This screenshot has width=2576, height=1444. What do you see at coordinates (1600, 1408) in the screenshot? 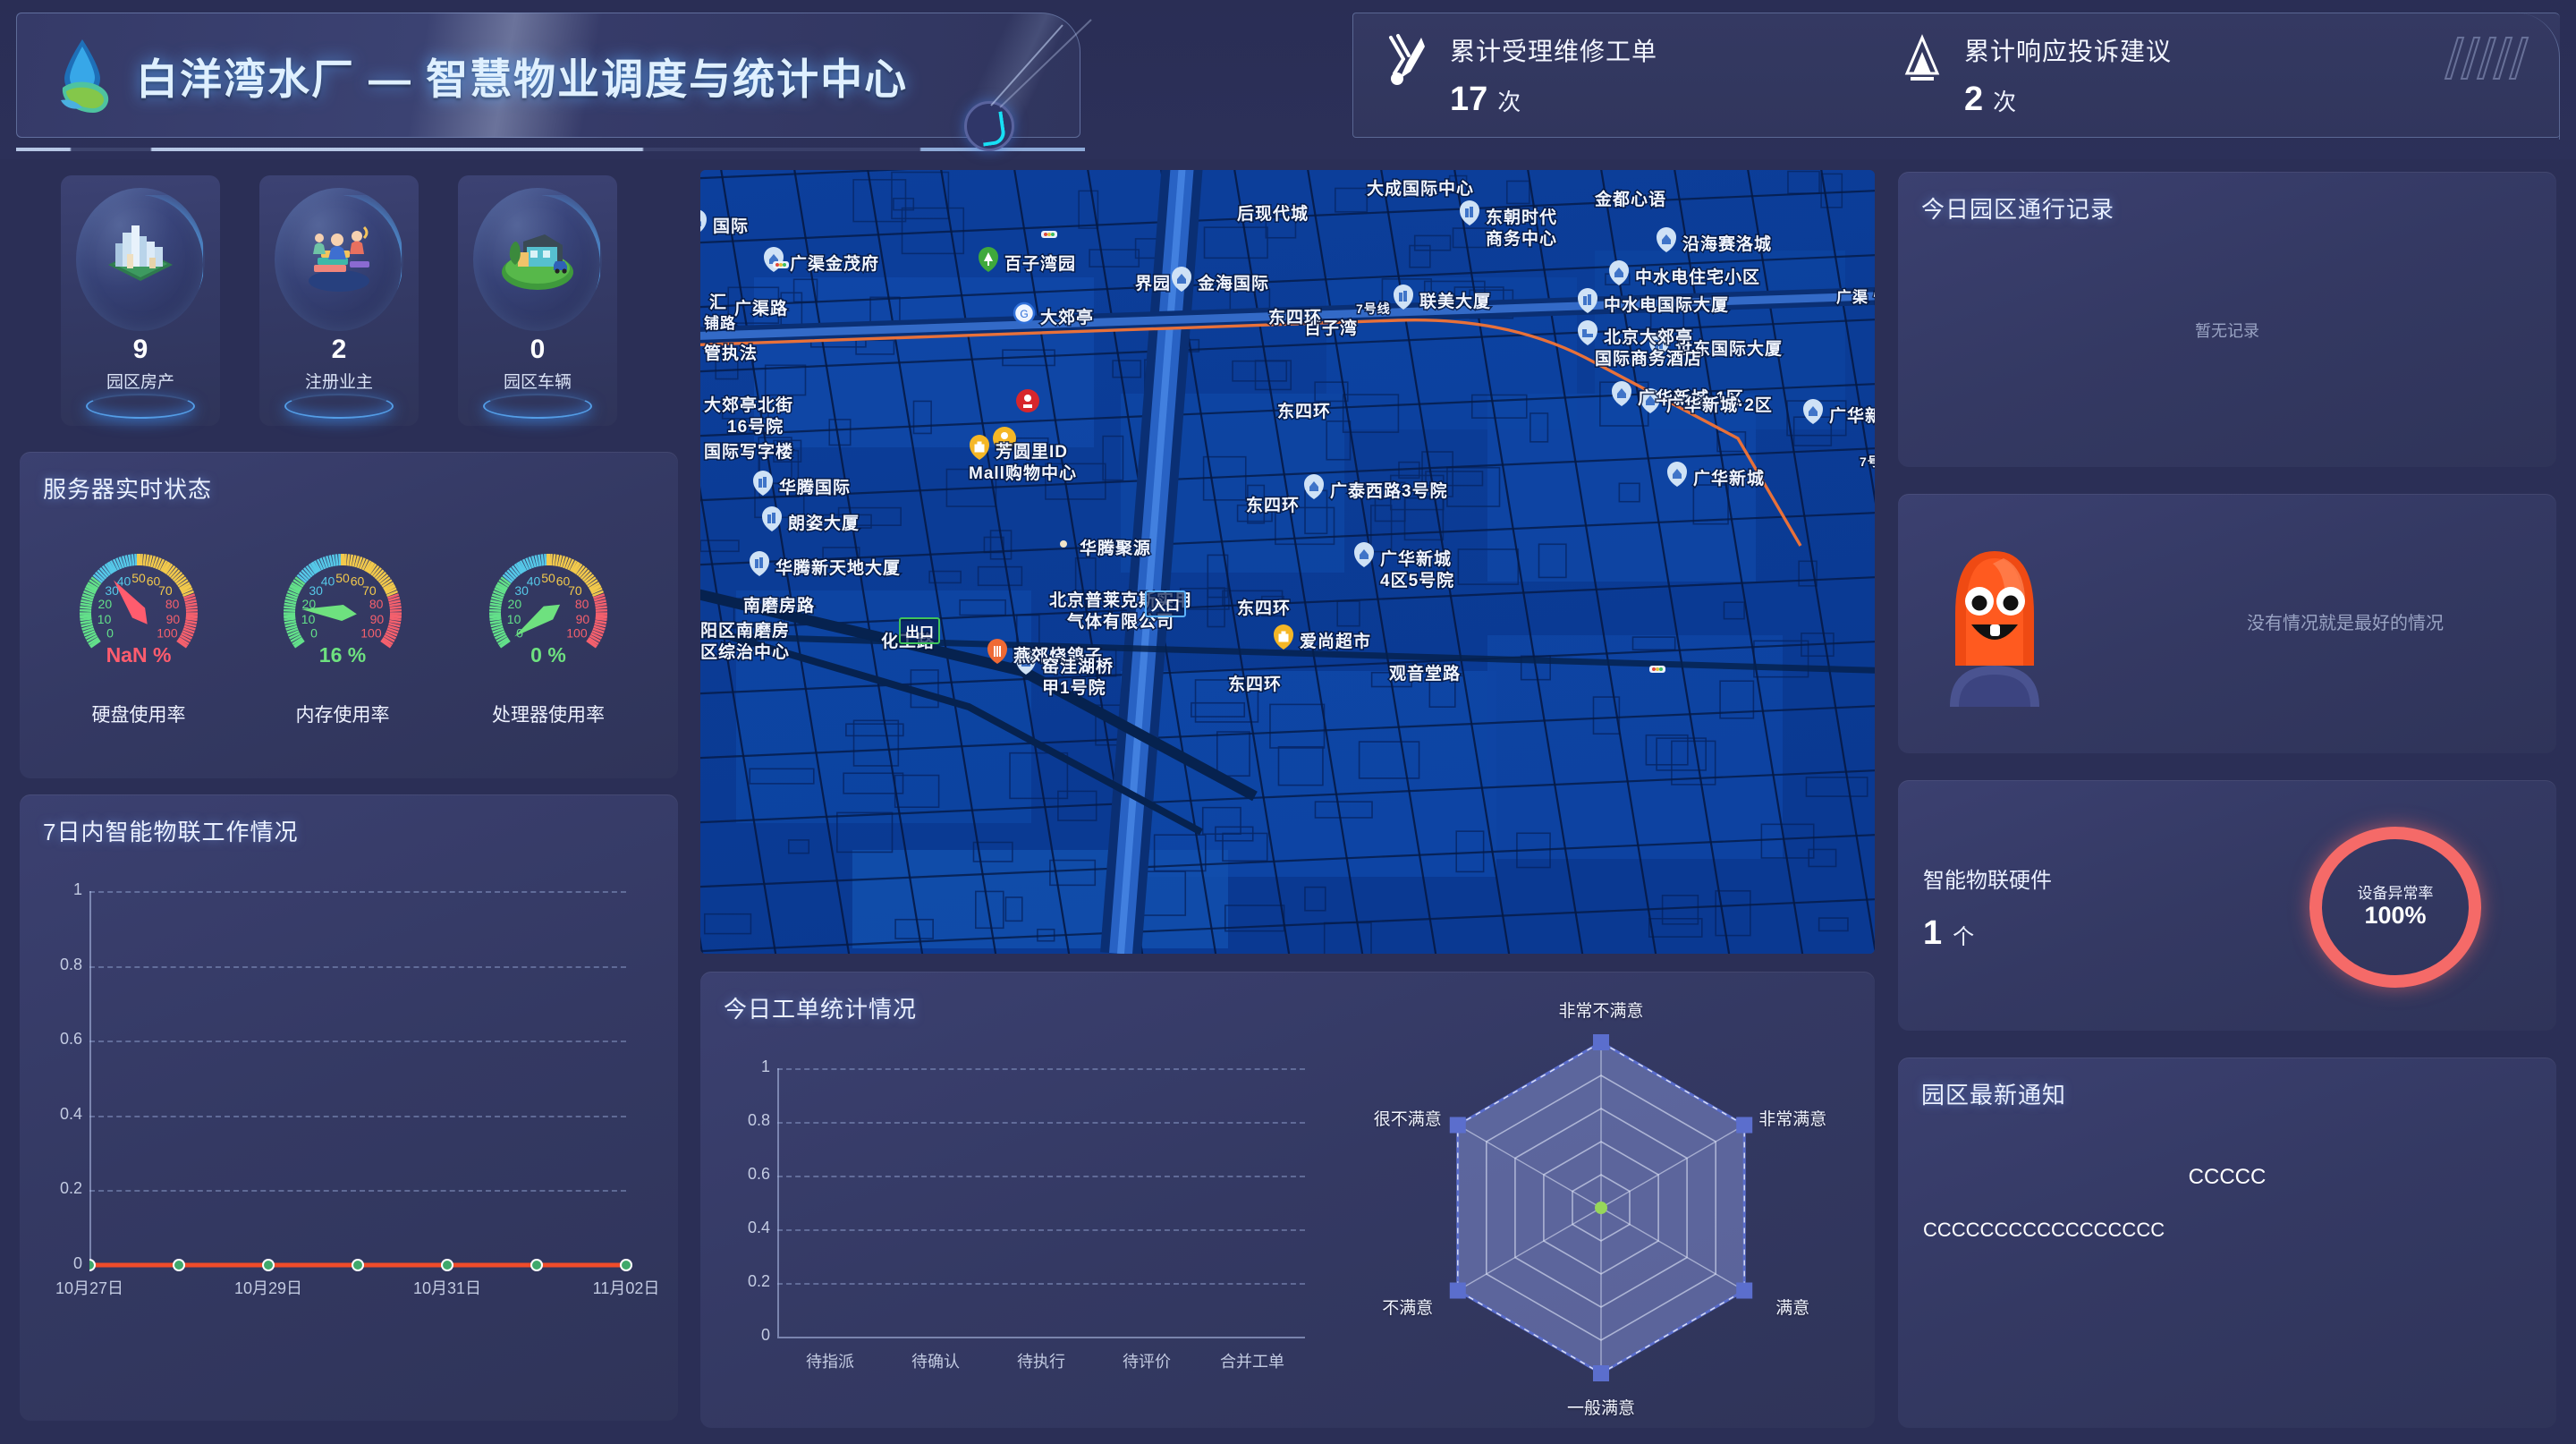
I see `radar-axis-label: 一般满意` at bounding box center [1600, 1408].